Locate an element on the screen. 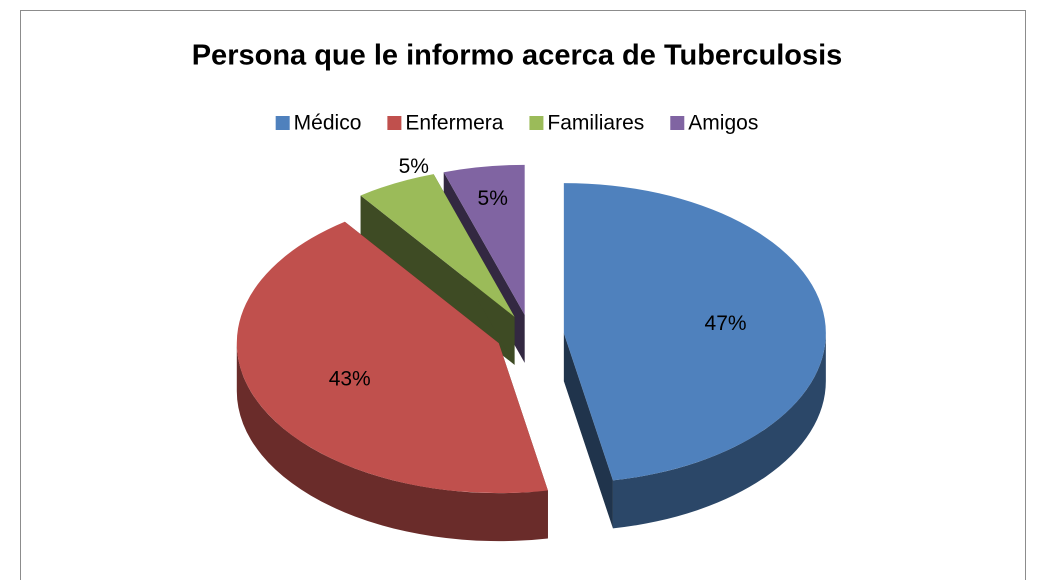 Image resolution: width=1041 pixels, height=580 pixels. pie-slice is located at coordinates (437, 269).